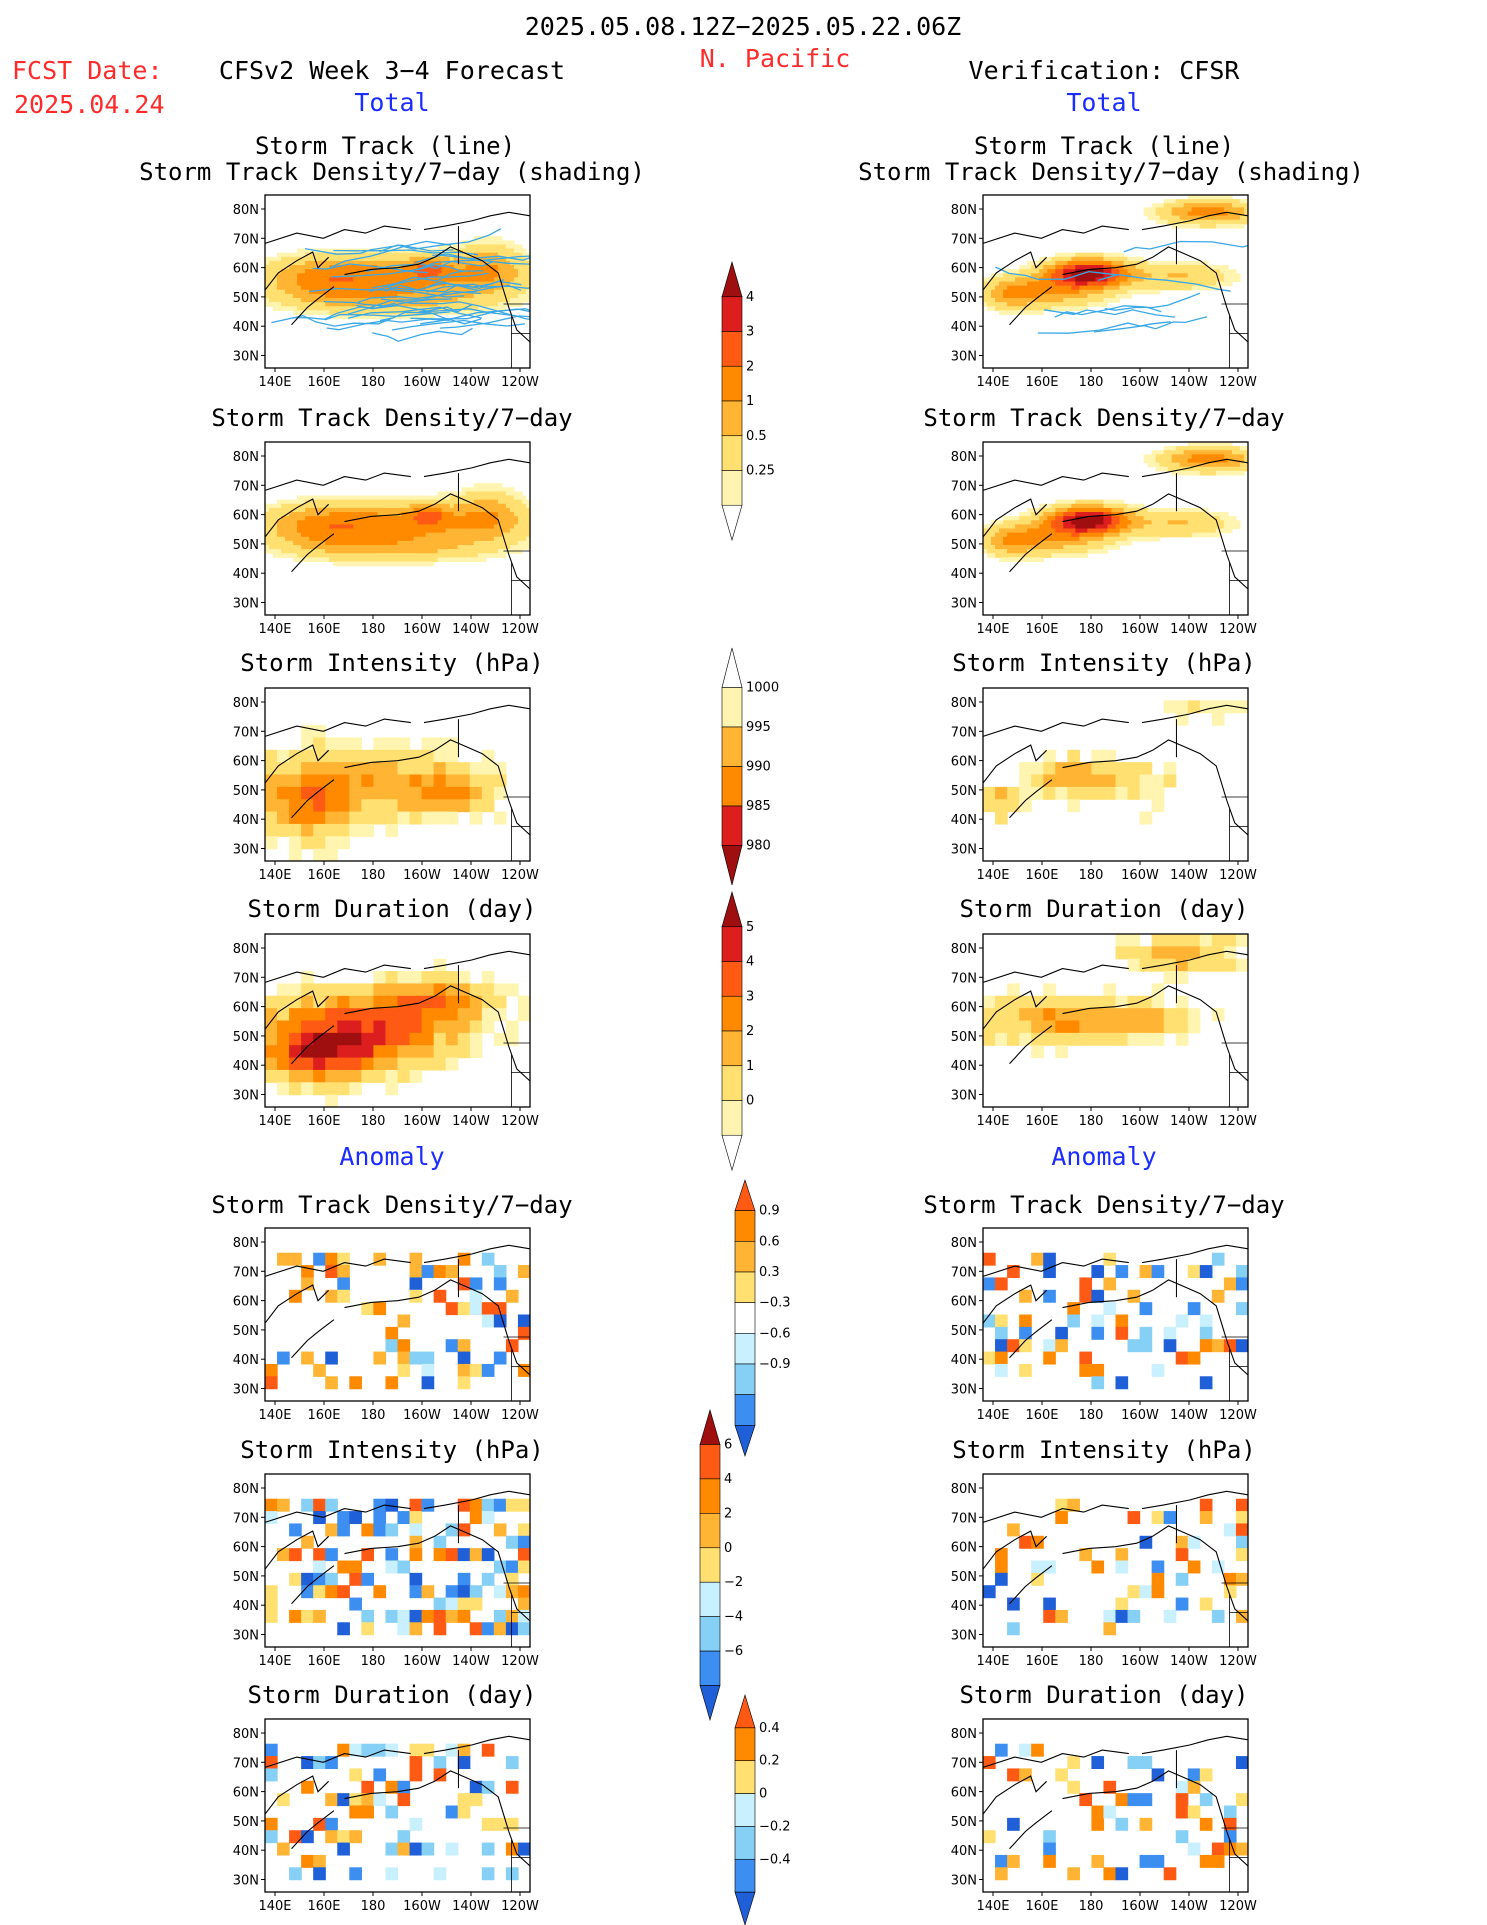  I want to click on section-anomaly-right: Anomaly, so click(1104, 1156).